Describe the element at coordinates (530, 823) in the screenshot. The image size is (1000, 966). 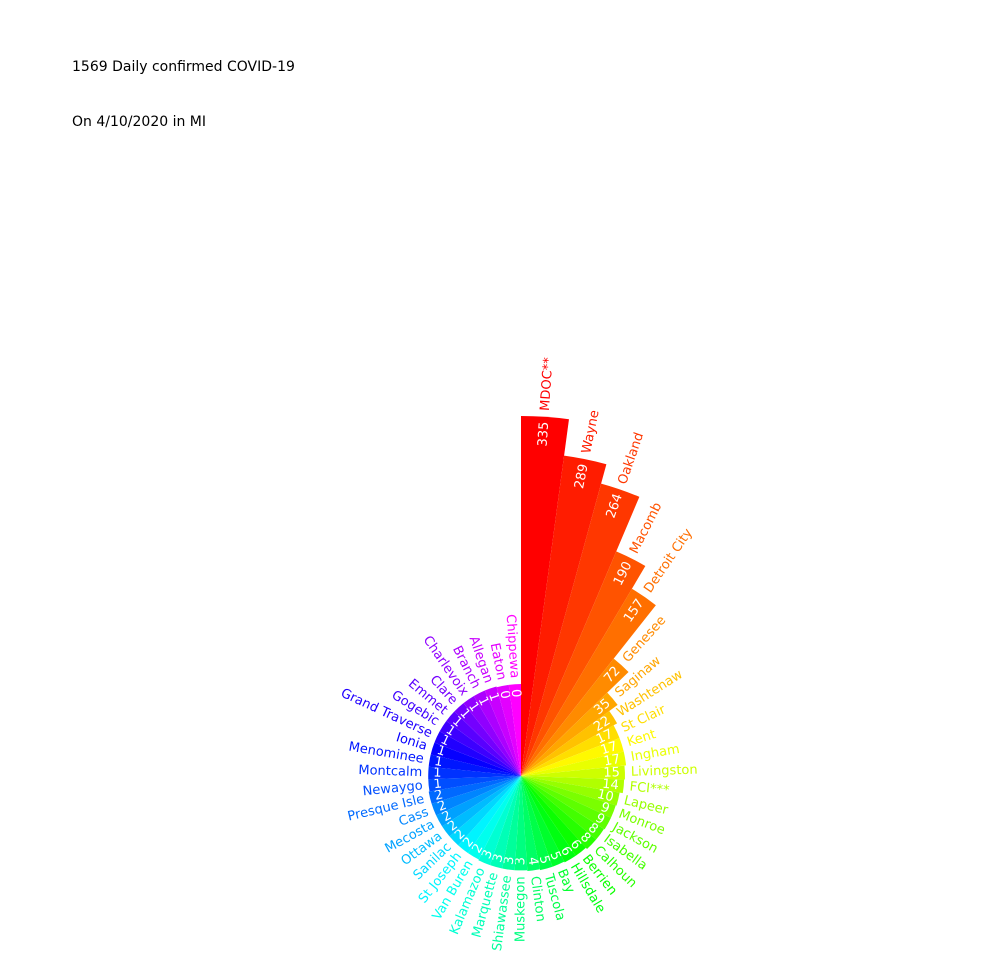
I see `bar-Clinton` at that location.